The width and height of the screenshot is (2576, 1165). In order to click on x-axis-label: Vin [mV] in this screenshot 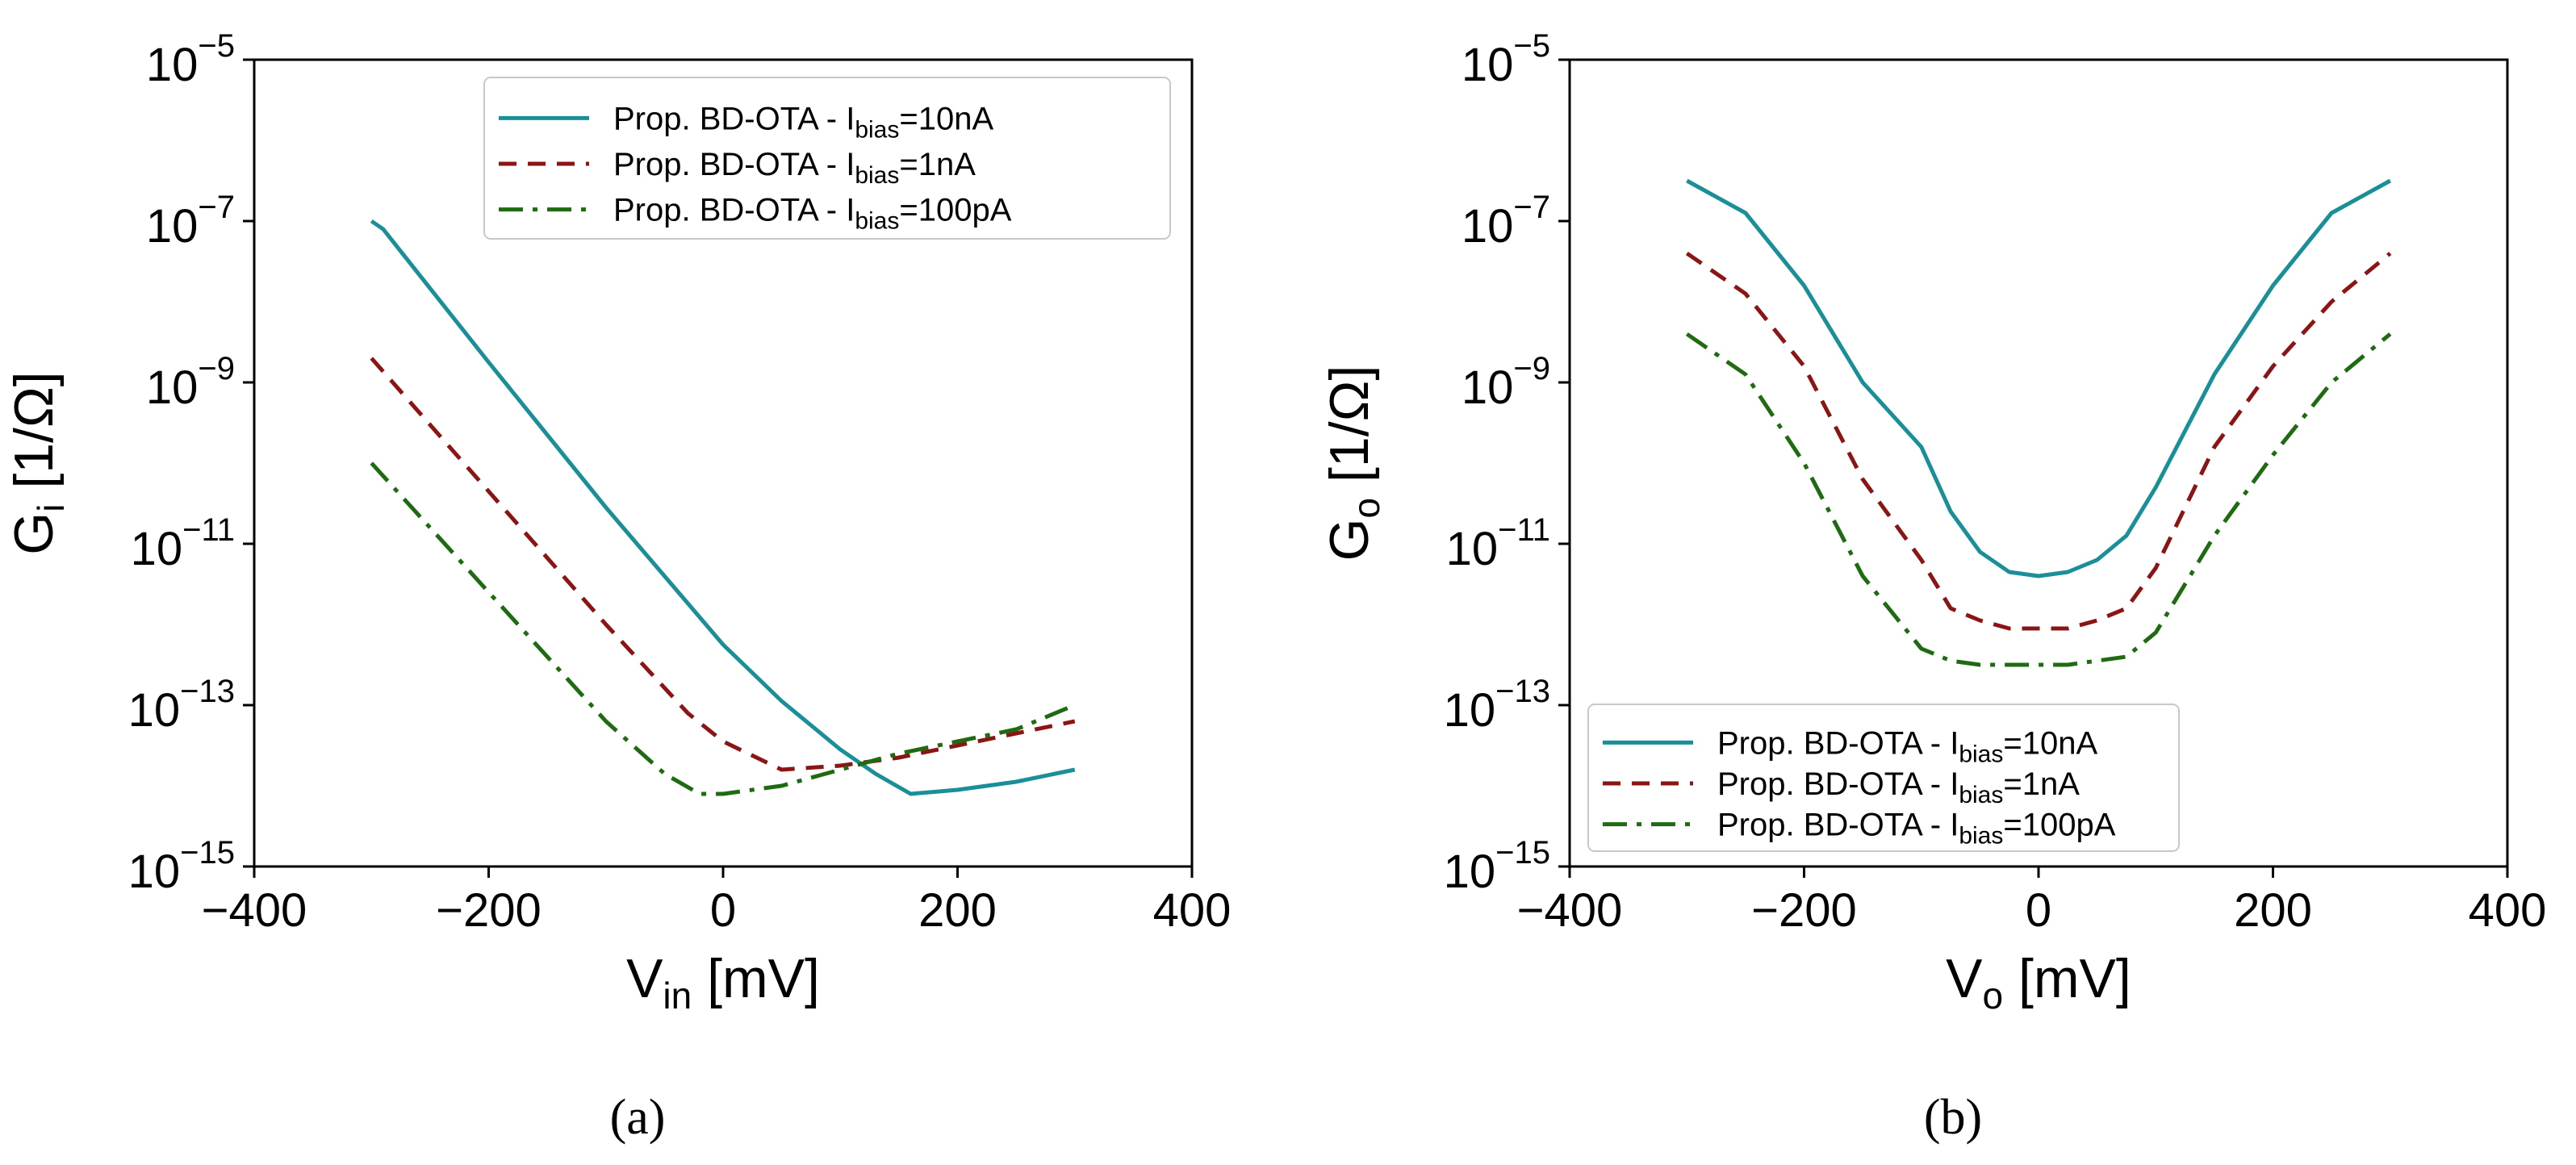, I will do `click(723, 982)`.